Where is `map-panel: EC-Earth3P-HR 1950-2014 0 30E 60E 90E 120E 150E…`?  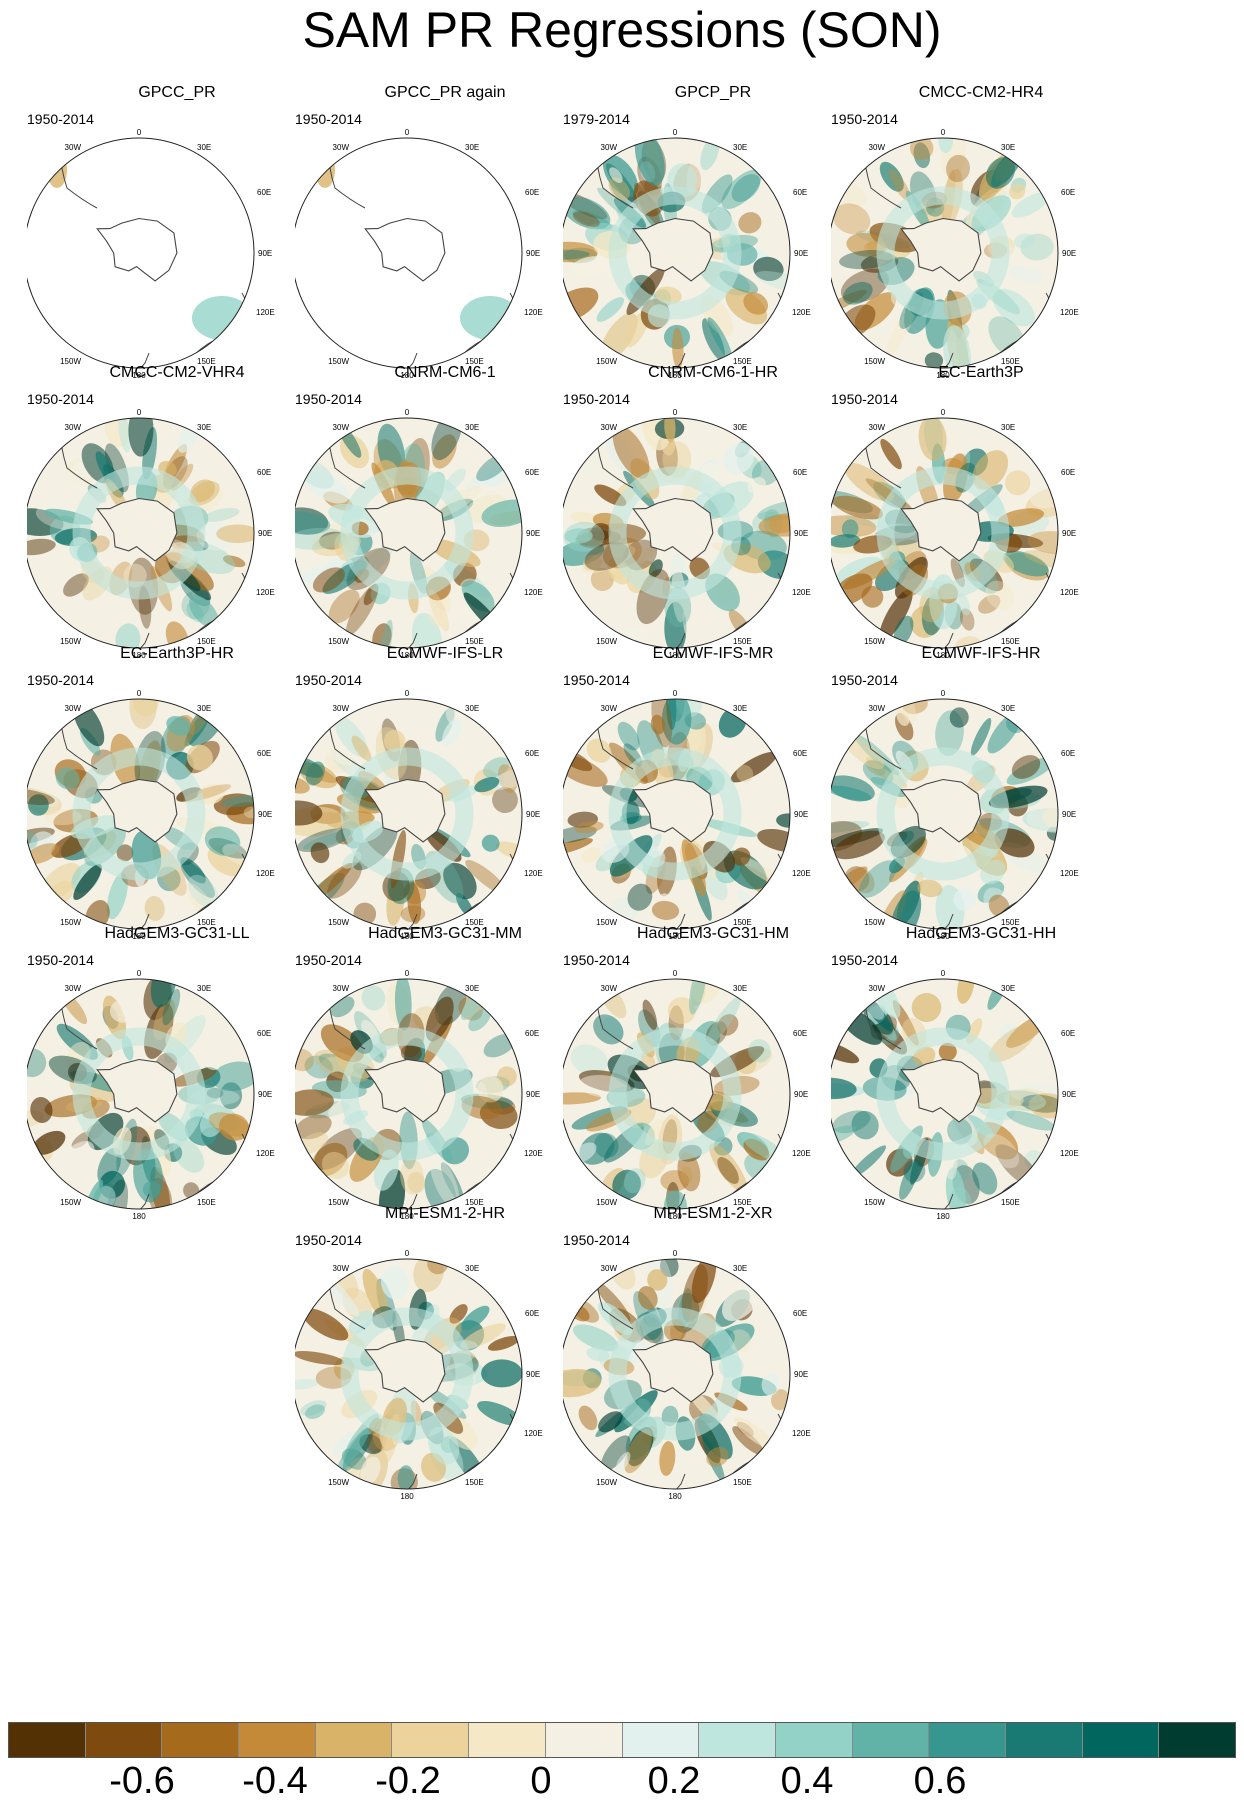
map-panel: EC-Earth3P-HR 1950-2014 0 30E 60E 90E 120E 150E… is located at coordinates (177, 807).